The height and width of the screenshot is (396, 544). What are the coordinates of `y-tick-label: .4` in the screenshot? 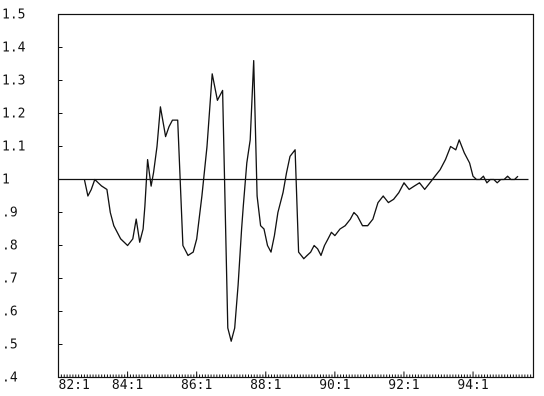 It's located at (10, 378).